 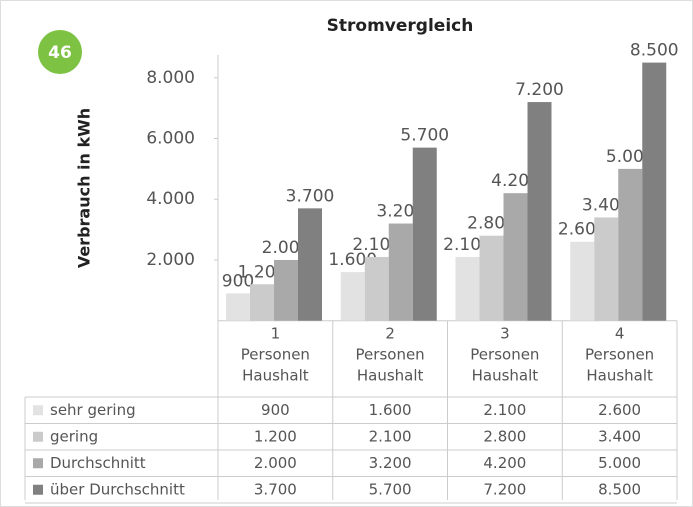 I want to click on table-cell: 5.700, so click(x=390, y=489).